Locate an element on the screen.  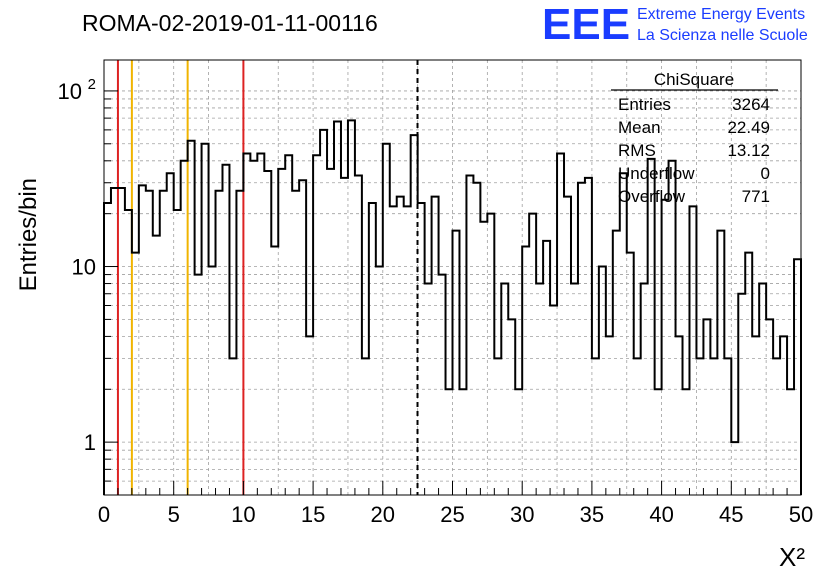
stats-row-value: 771 is located at coordinates (756, 196).